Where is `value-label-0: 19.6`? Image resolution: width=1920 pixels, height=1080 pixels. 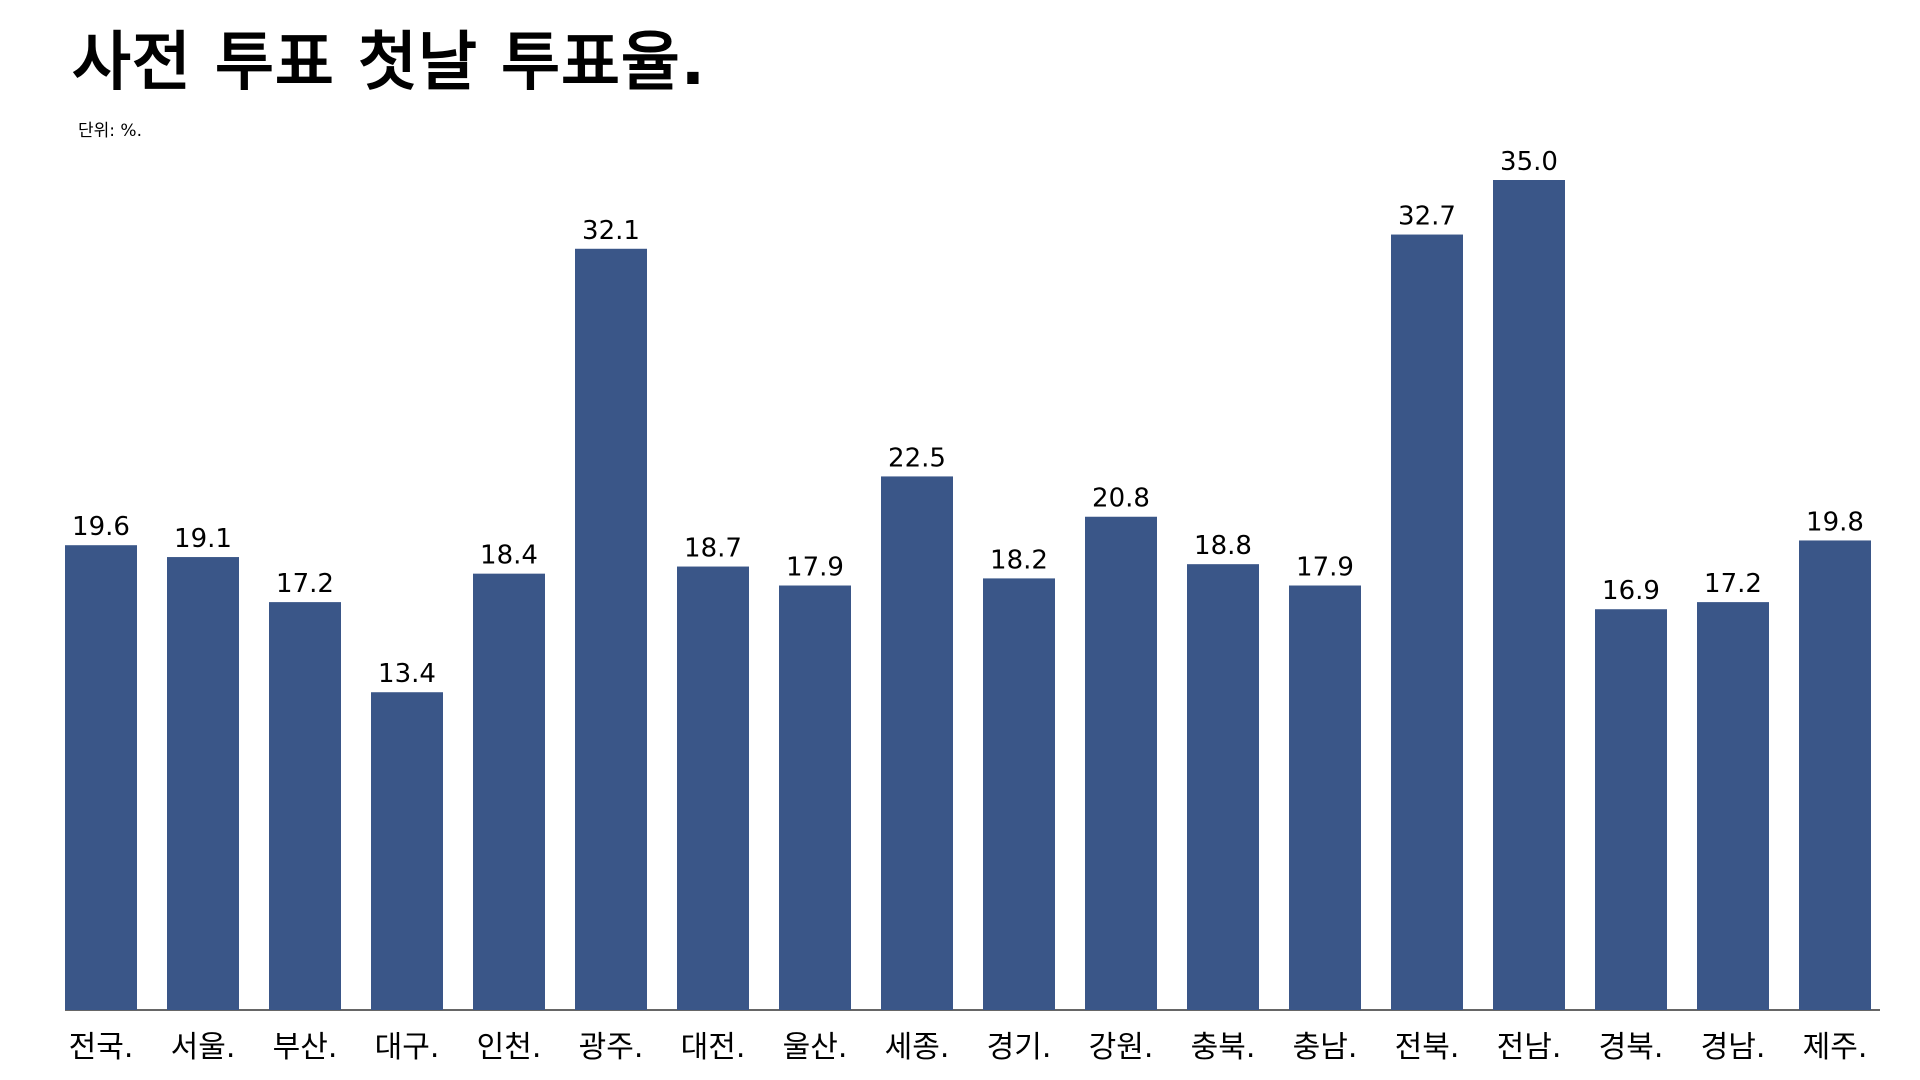
value-label-0: 19.6 is located at coordinates (101, 527).